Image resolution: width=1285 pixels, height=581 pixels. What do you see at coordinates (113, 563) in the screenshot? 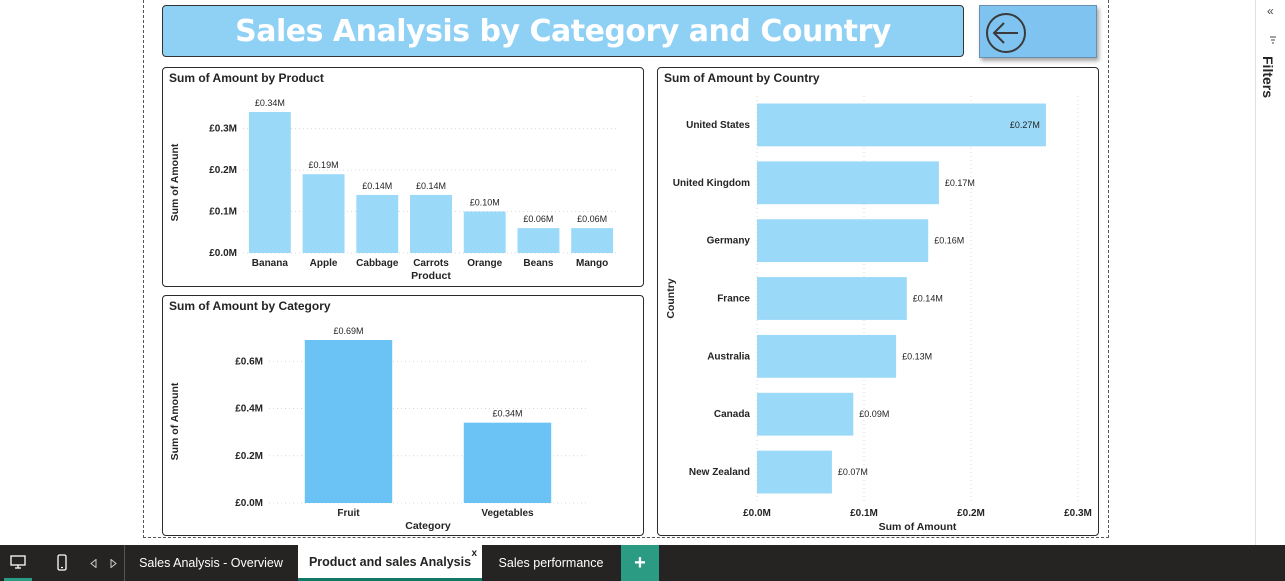
I see `next-page-icon` at bounding box center [113, 563].